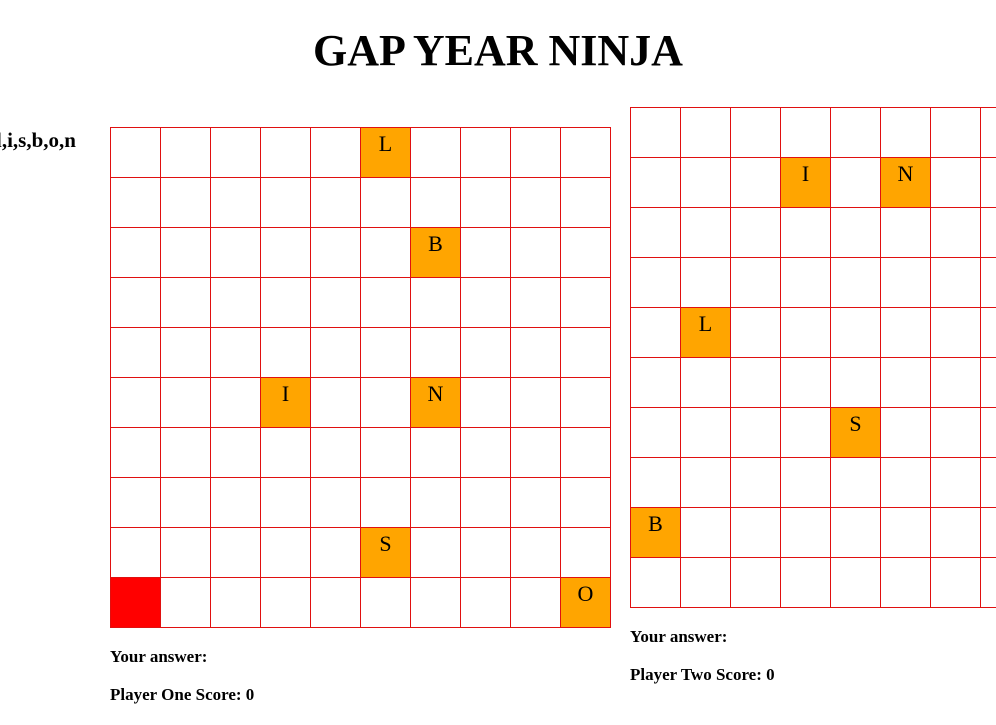 The width and height of the screenshot is (996, 725). Describe the element at coordinates (436, 403) in the screenshot. I see `p1-letter-tile: N` at that location.